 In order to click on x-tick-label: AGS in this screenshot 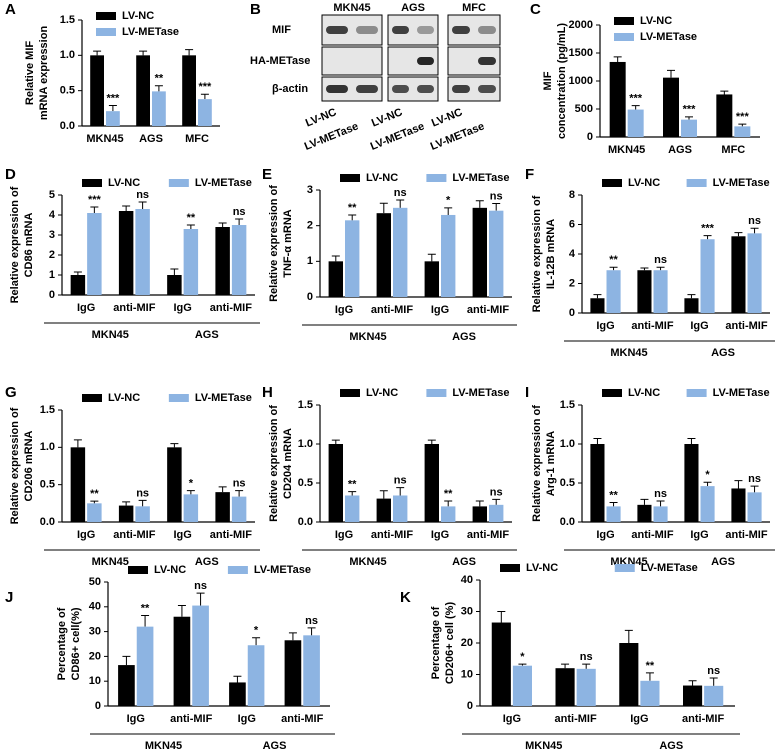, I will do `click(680, 150)`.